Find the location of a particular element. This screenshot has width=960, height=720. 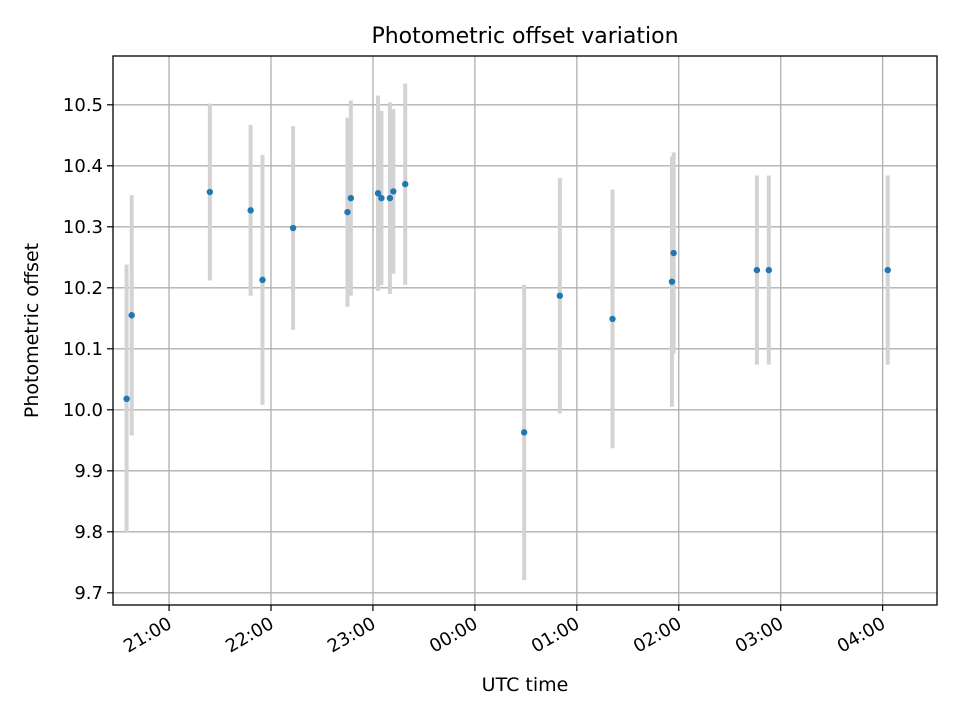

x-tick-label: 23:00 is located at coordinates (351, 635).